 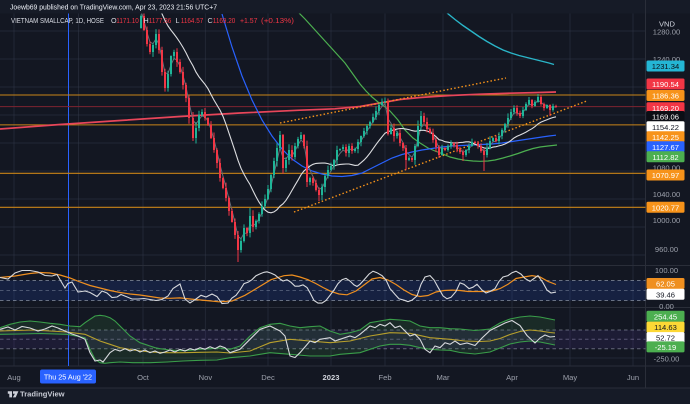 I want to click on svg-text: 1186.36, so click(x=665, y=96).